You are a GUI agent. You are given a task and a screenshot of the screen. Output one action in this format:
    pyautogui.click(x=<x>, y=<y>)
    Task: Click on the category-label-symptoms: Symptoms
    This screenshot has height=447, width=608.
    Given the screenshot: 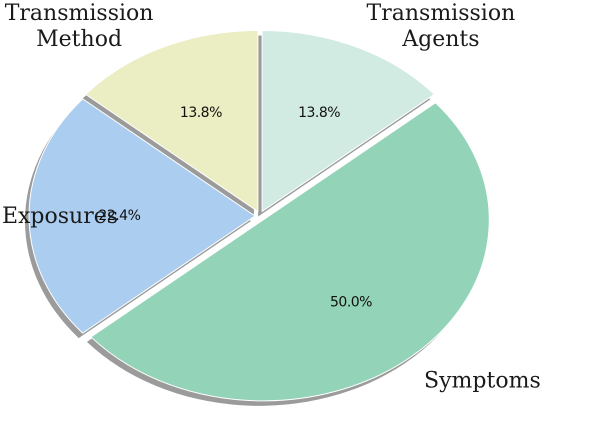 What is the action you would take?
    pyautogui.click(x=482, y=381)
    